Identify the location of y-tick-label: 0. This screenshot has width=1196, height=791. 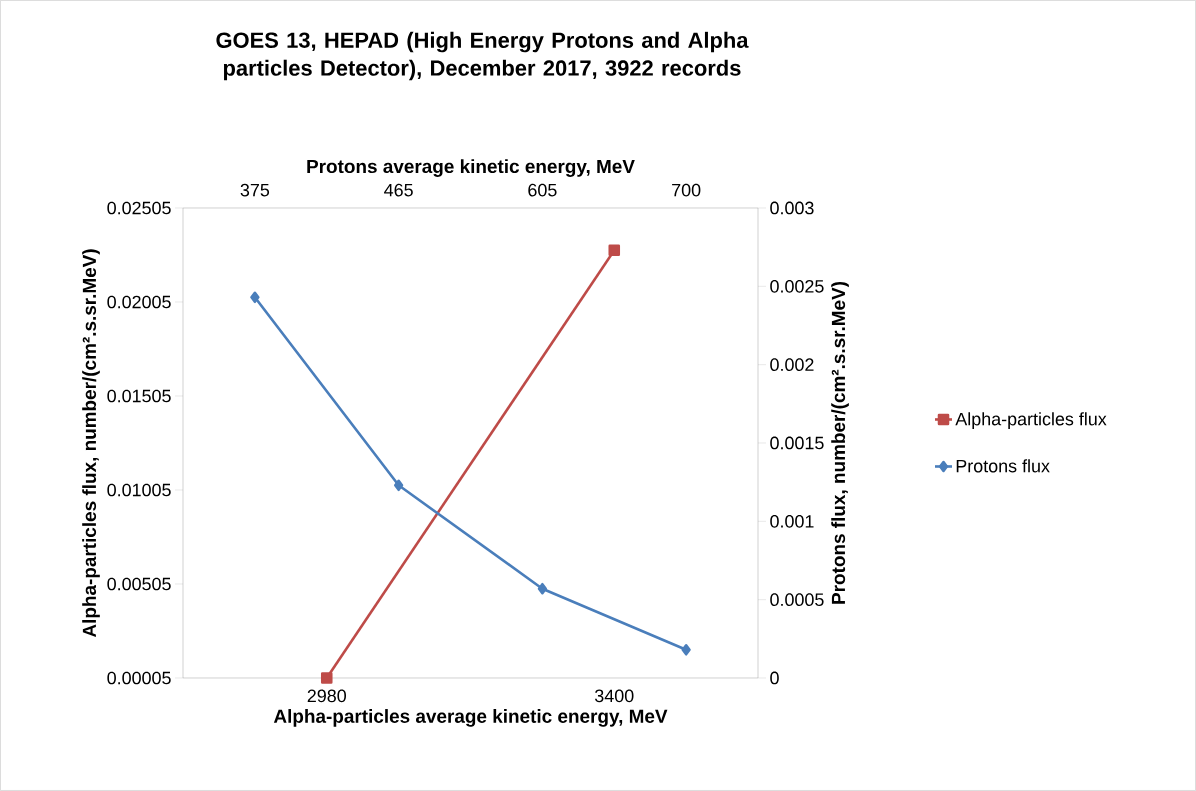
(774, 678).